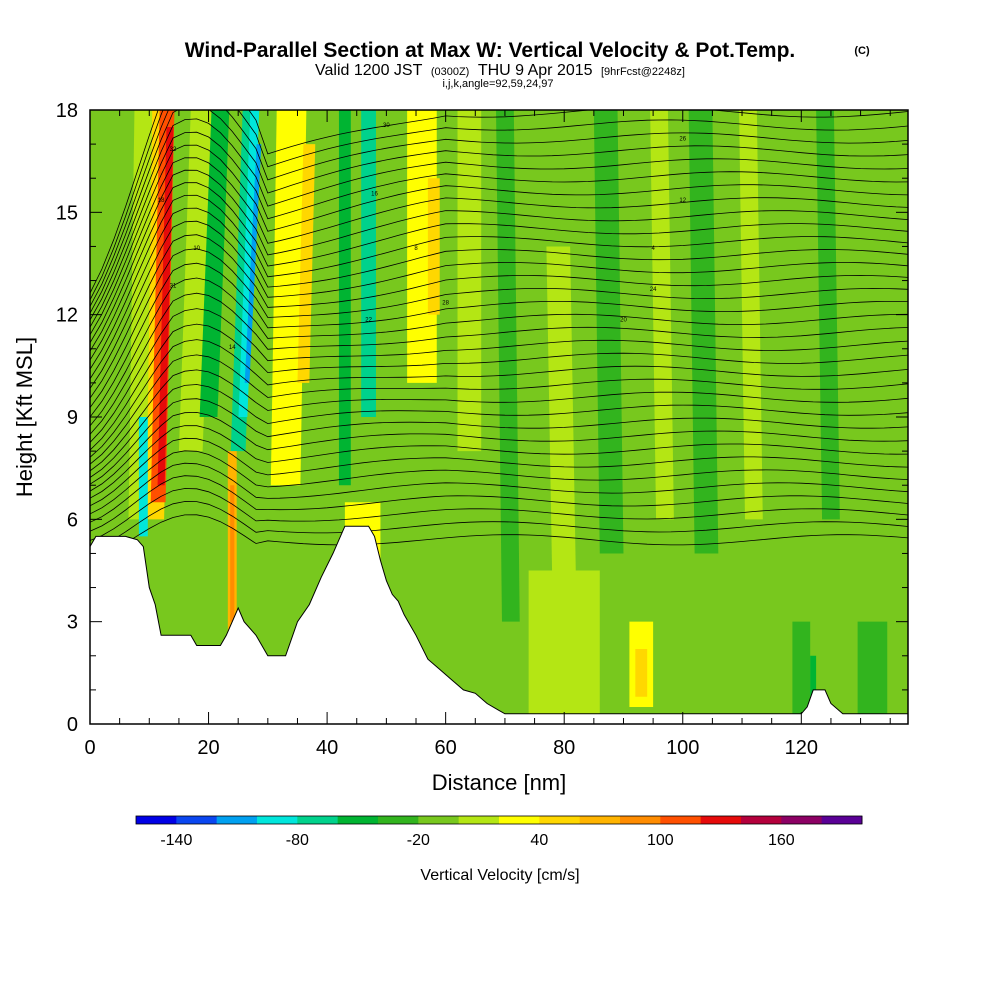  I want to click on contour-label: 32, so click(173, 150).